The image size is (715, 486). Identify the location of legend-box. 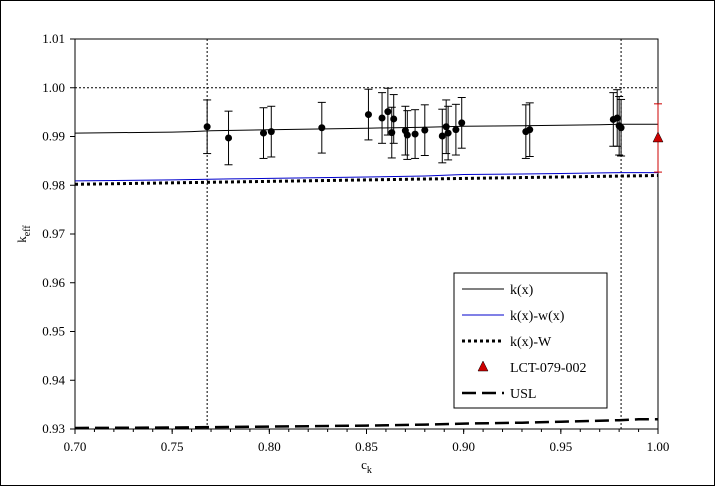
(530, 340).